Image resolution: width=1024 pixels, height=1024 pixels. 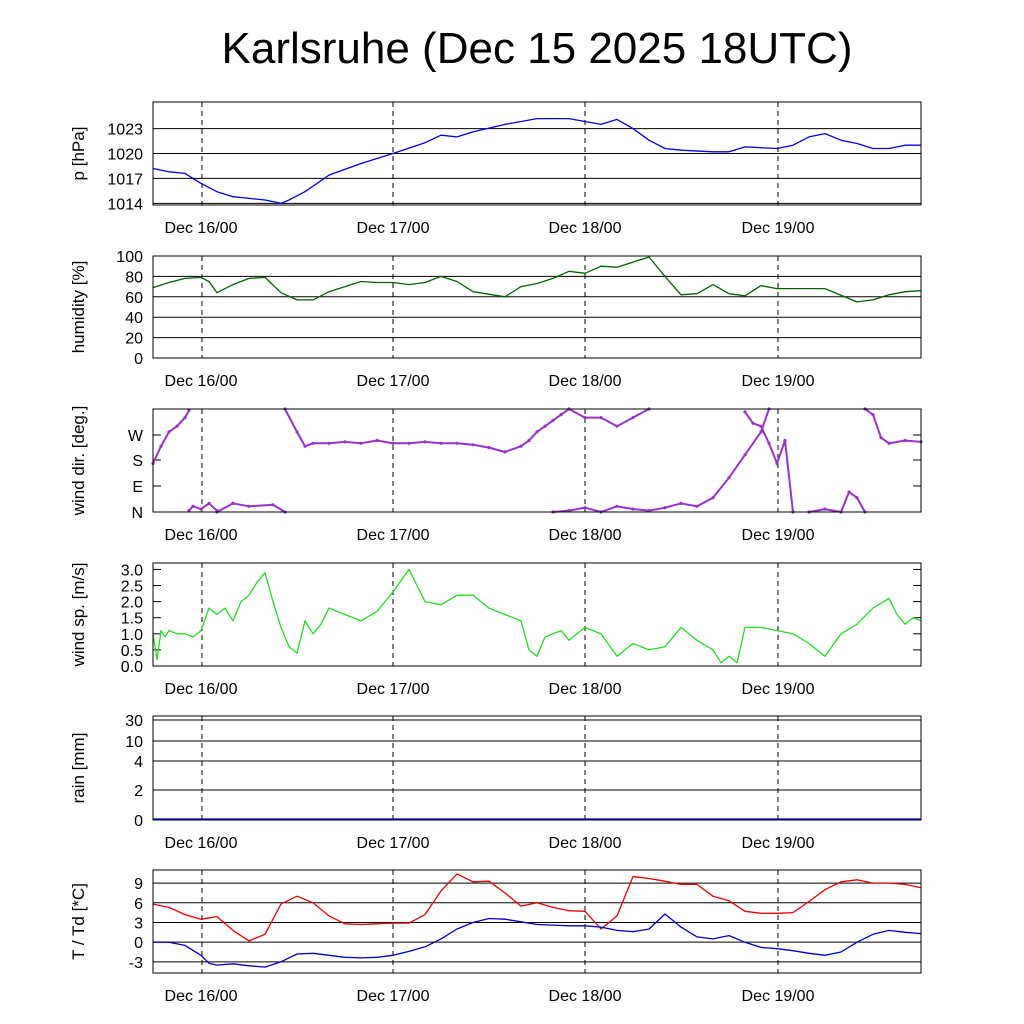 What do you see at coordinates (129, 257) in the screenshot?
I see `y-tick-label: 100` at bounding box center [129, 257].